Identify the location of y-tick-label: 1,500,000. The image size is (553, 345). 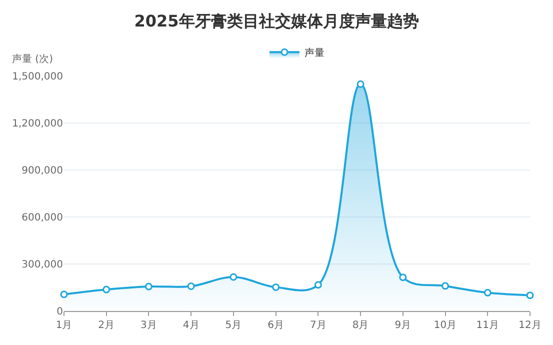
(37, 77).